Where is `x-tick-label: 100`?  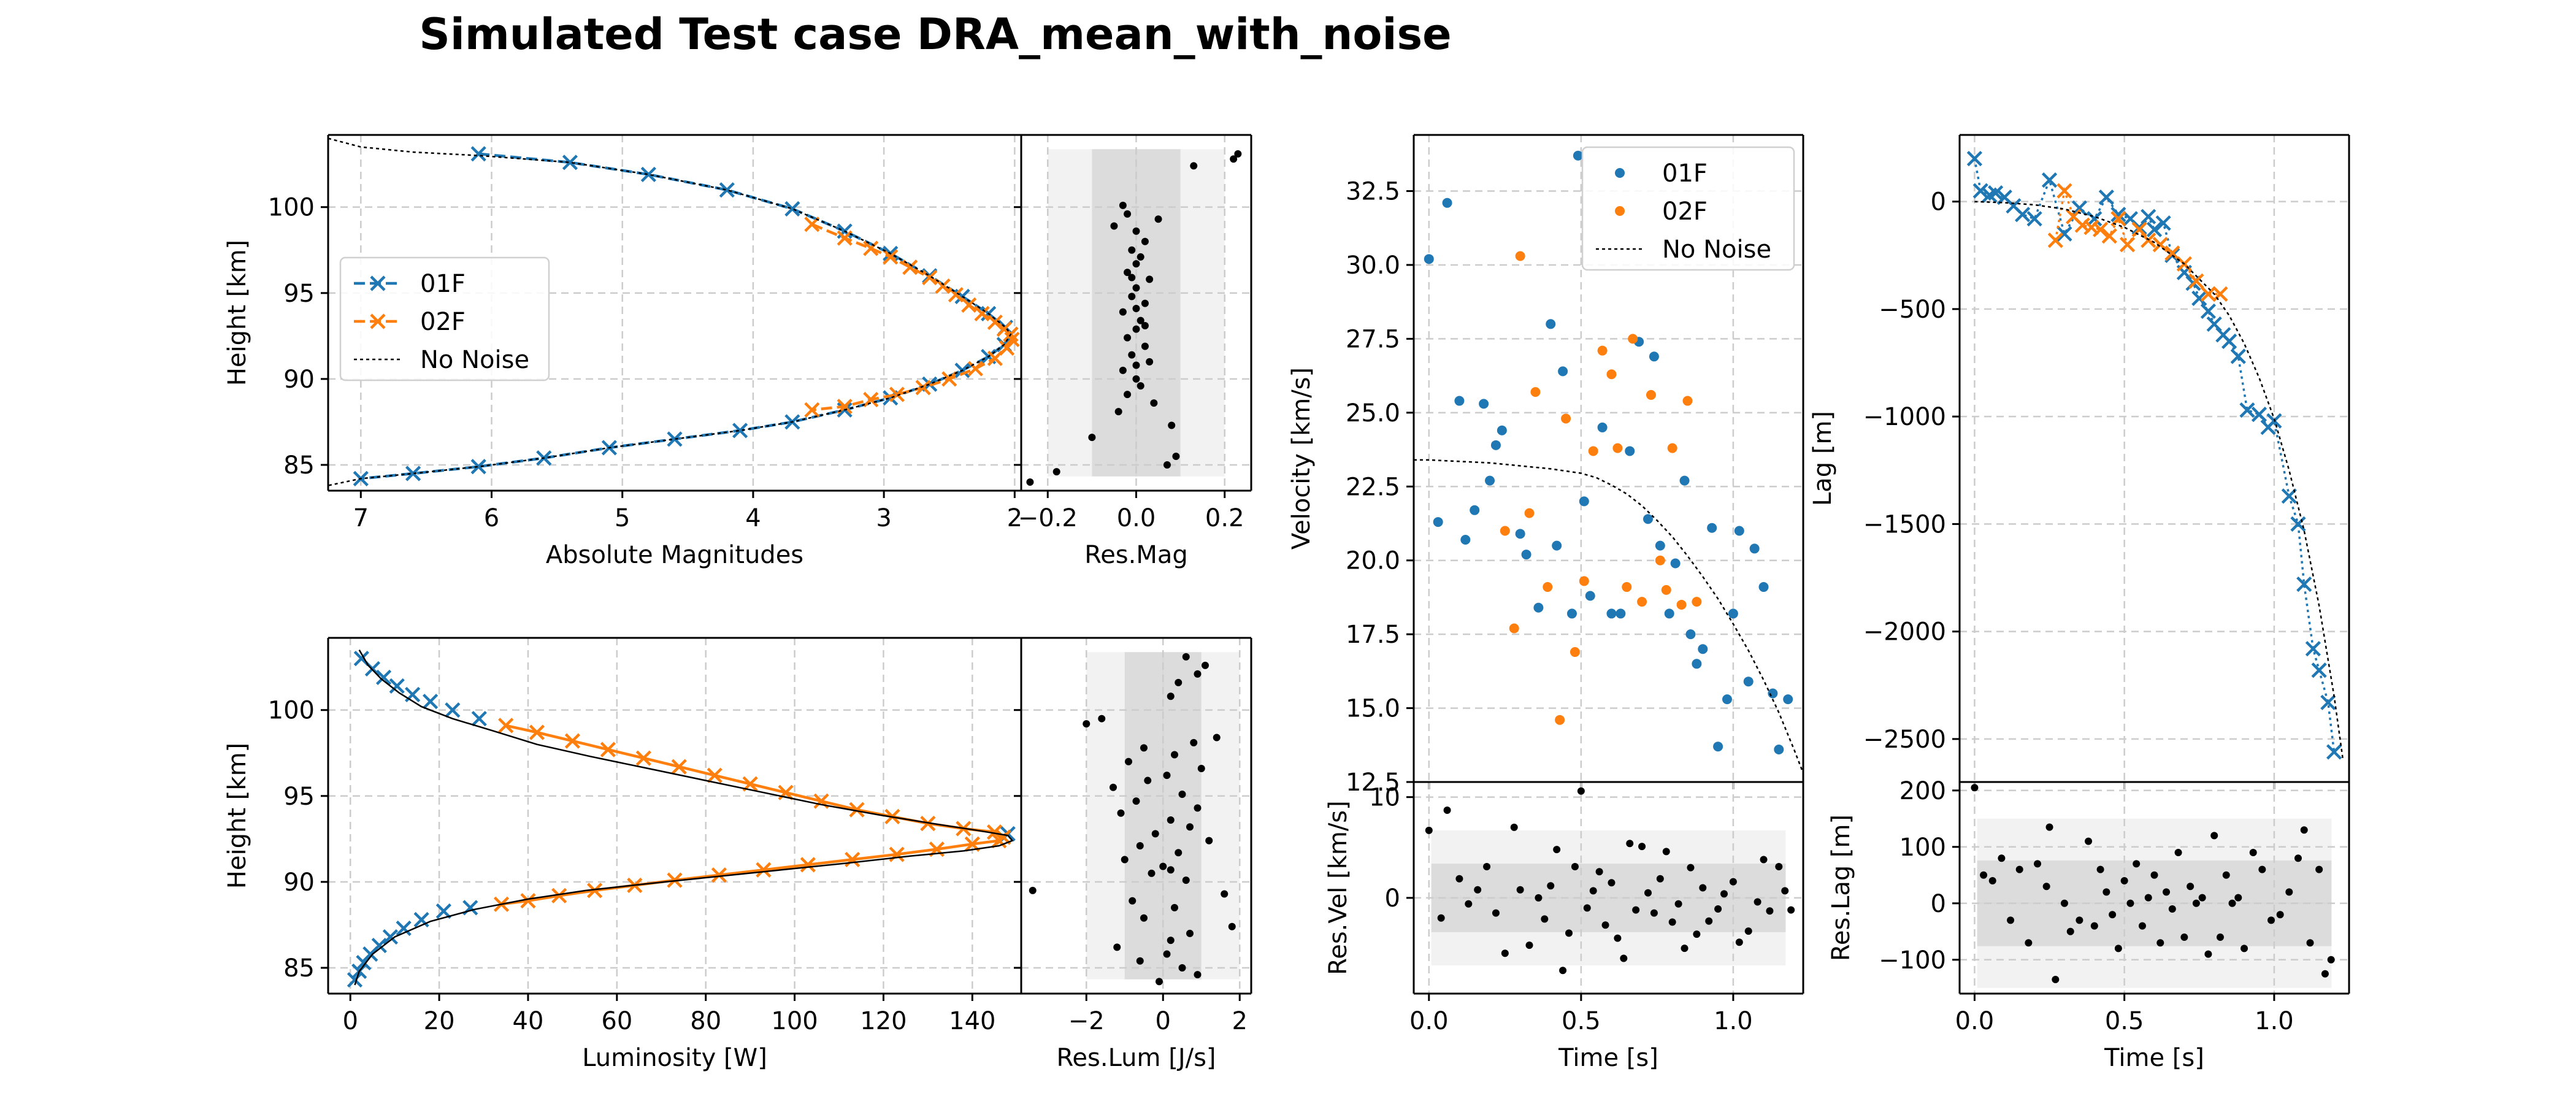
x-tick-label: 100 is located at coordinates (794, 1021).